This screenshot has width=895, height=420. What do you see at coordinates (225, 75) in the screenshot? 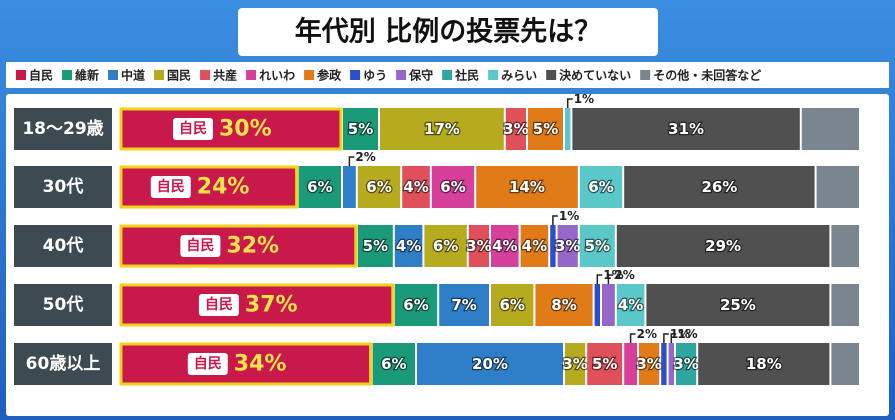
I see `legend-label: 共産` at bounding box center [225, 75].